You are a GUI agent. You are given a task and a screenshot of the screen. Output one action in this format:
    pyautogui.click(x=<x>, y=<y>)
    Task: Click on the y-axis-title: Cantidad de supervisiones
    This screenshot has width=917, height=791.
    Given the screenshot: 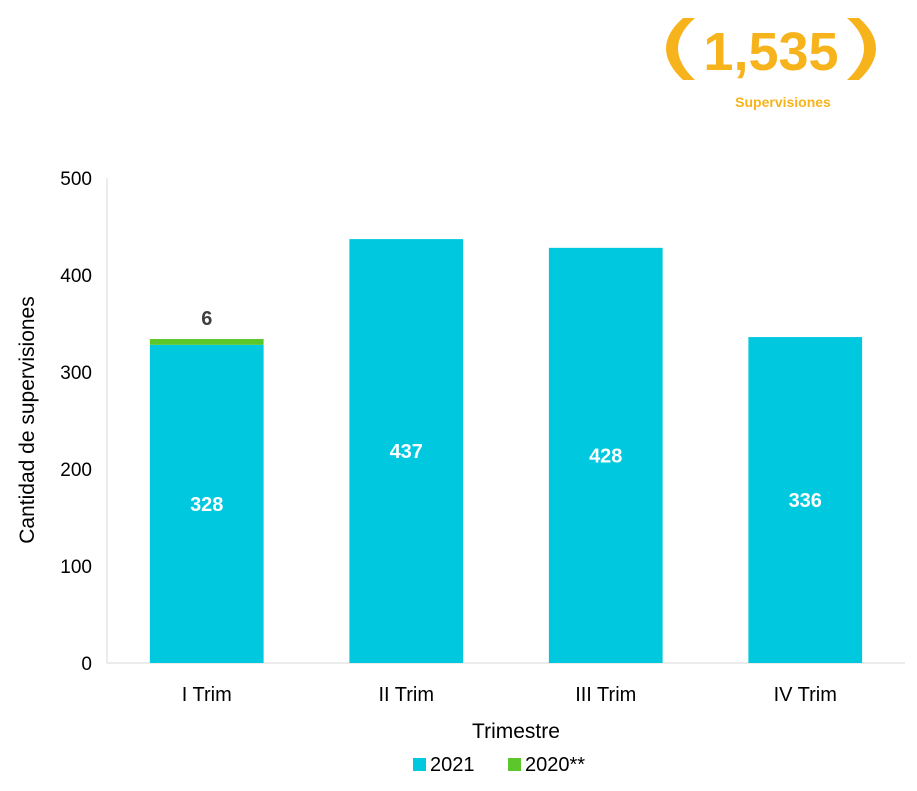 What is the action you would take?
    pyautogui.click(x=27, y=420)
    